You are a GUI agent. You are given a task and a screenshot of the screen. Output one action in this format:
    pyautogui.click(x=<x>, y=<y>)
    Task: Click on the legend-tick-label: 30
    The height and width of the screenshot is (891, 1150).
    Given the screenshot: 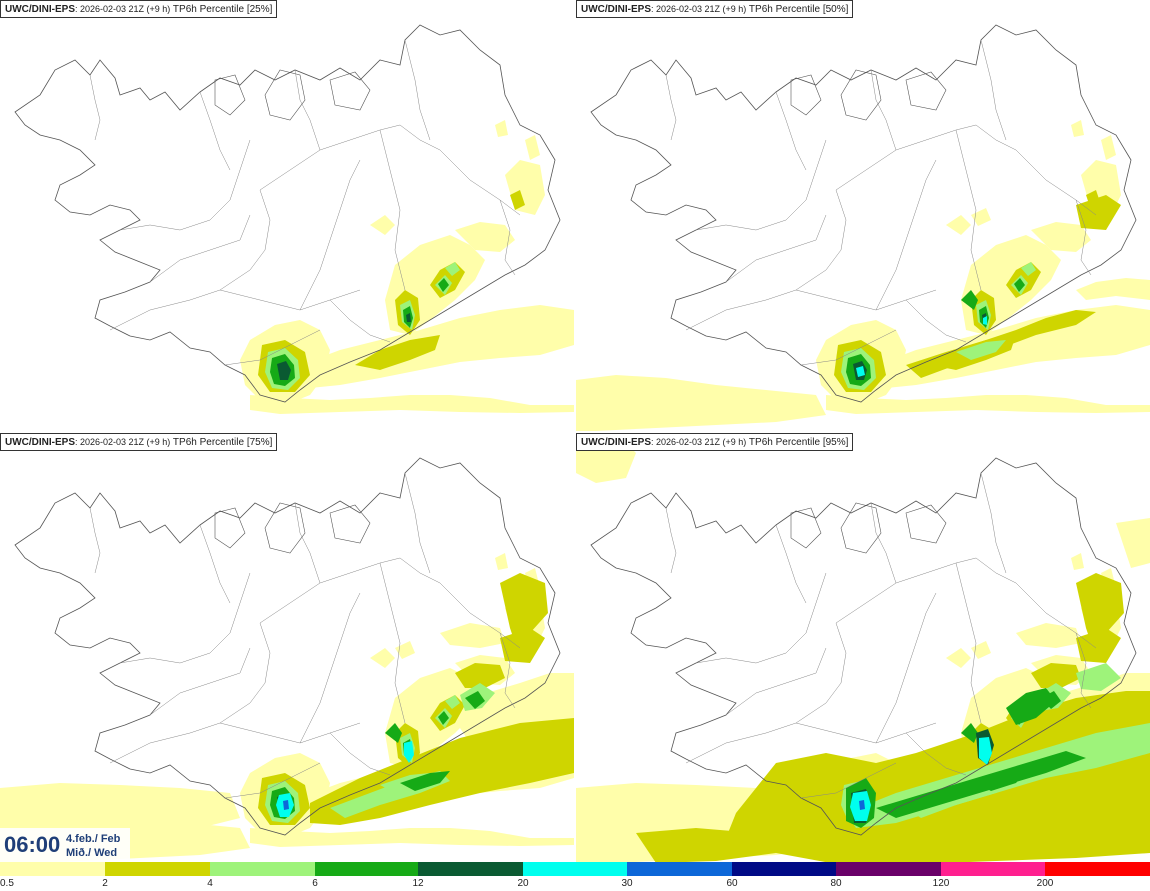 What is the action you would take?
    pyautogui.click(x=627, y=883)
    